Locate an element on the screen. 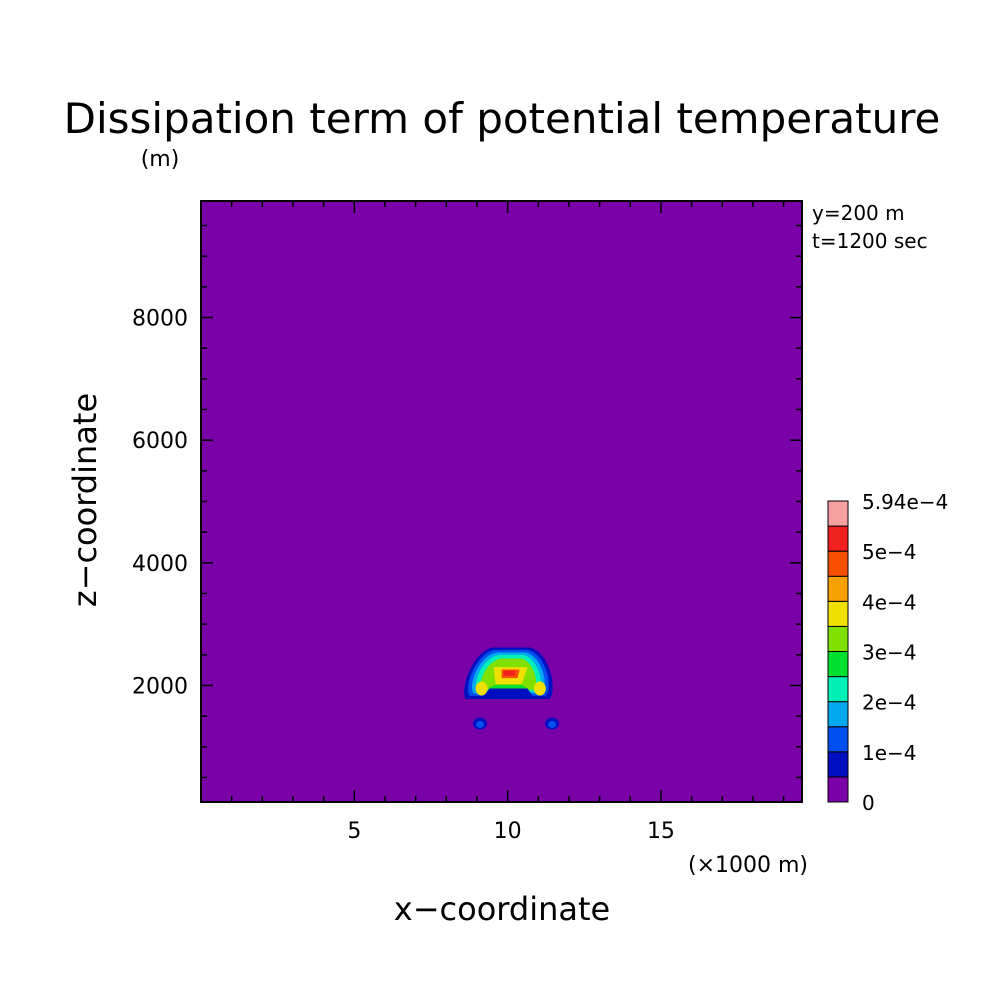 This screenshot has height=1004, width=1004. units-note: (m) is located at coordinates (160, 159).